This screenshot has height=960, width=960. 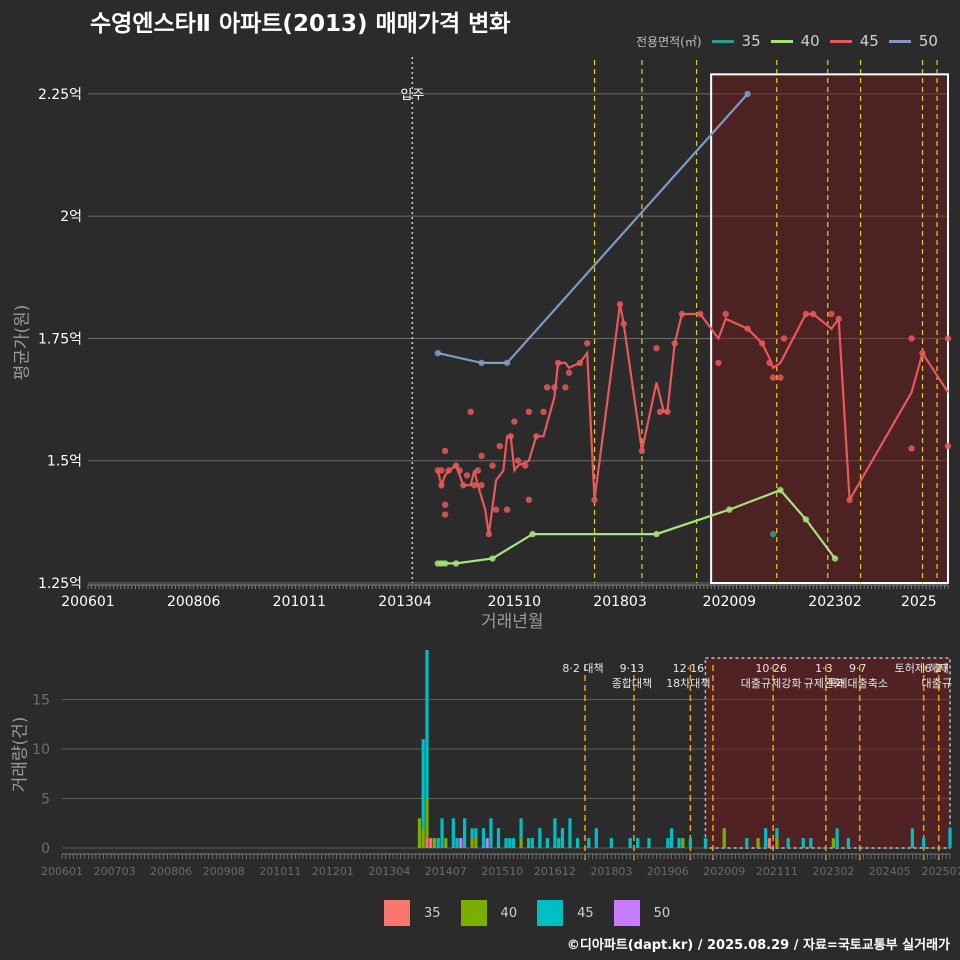 I want to click on policy-label: 종합대책, so click(x=632, y=683).